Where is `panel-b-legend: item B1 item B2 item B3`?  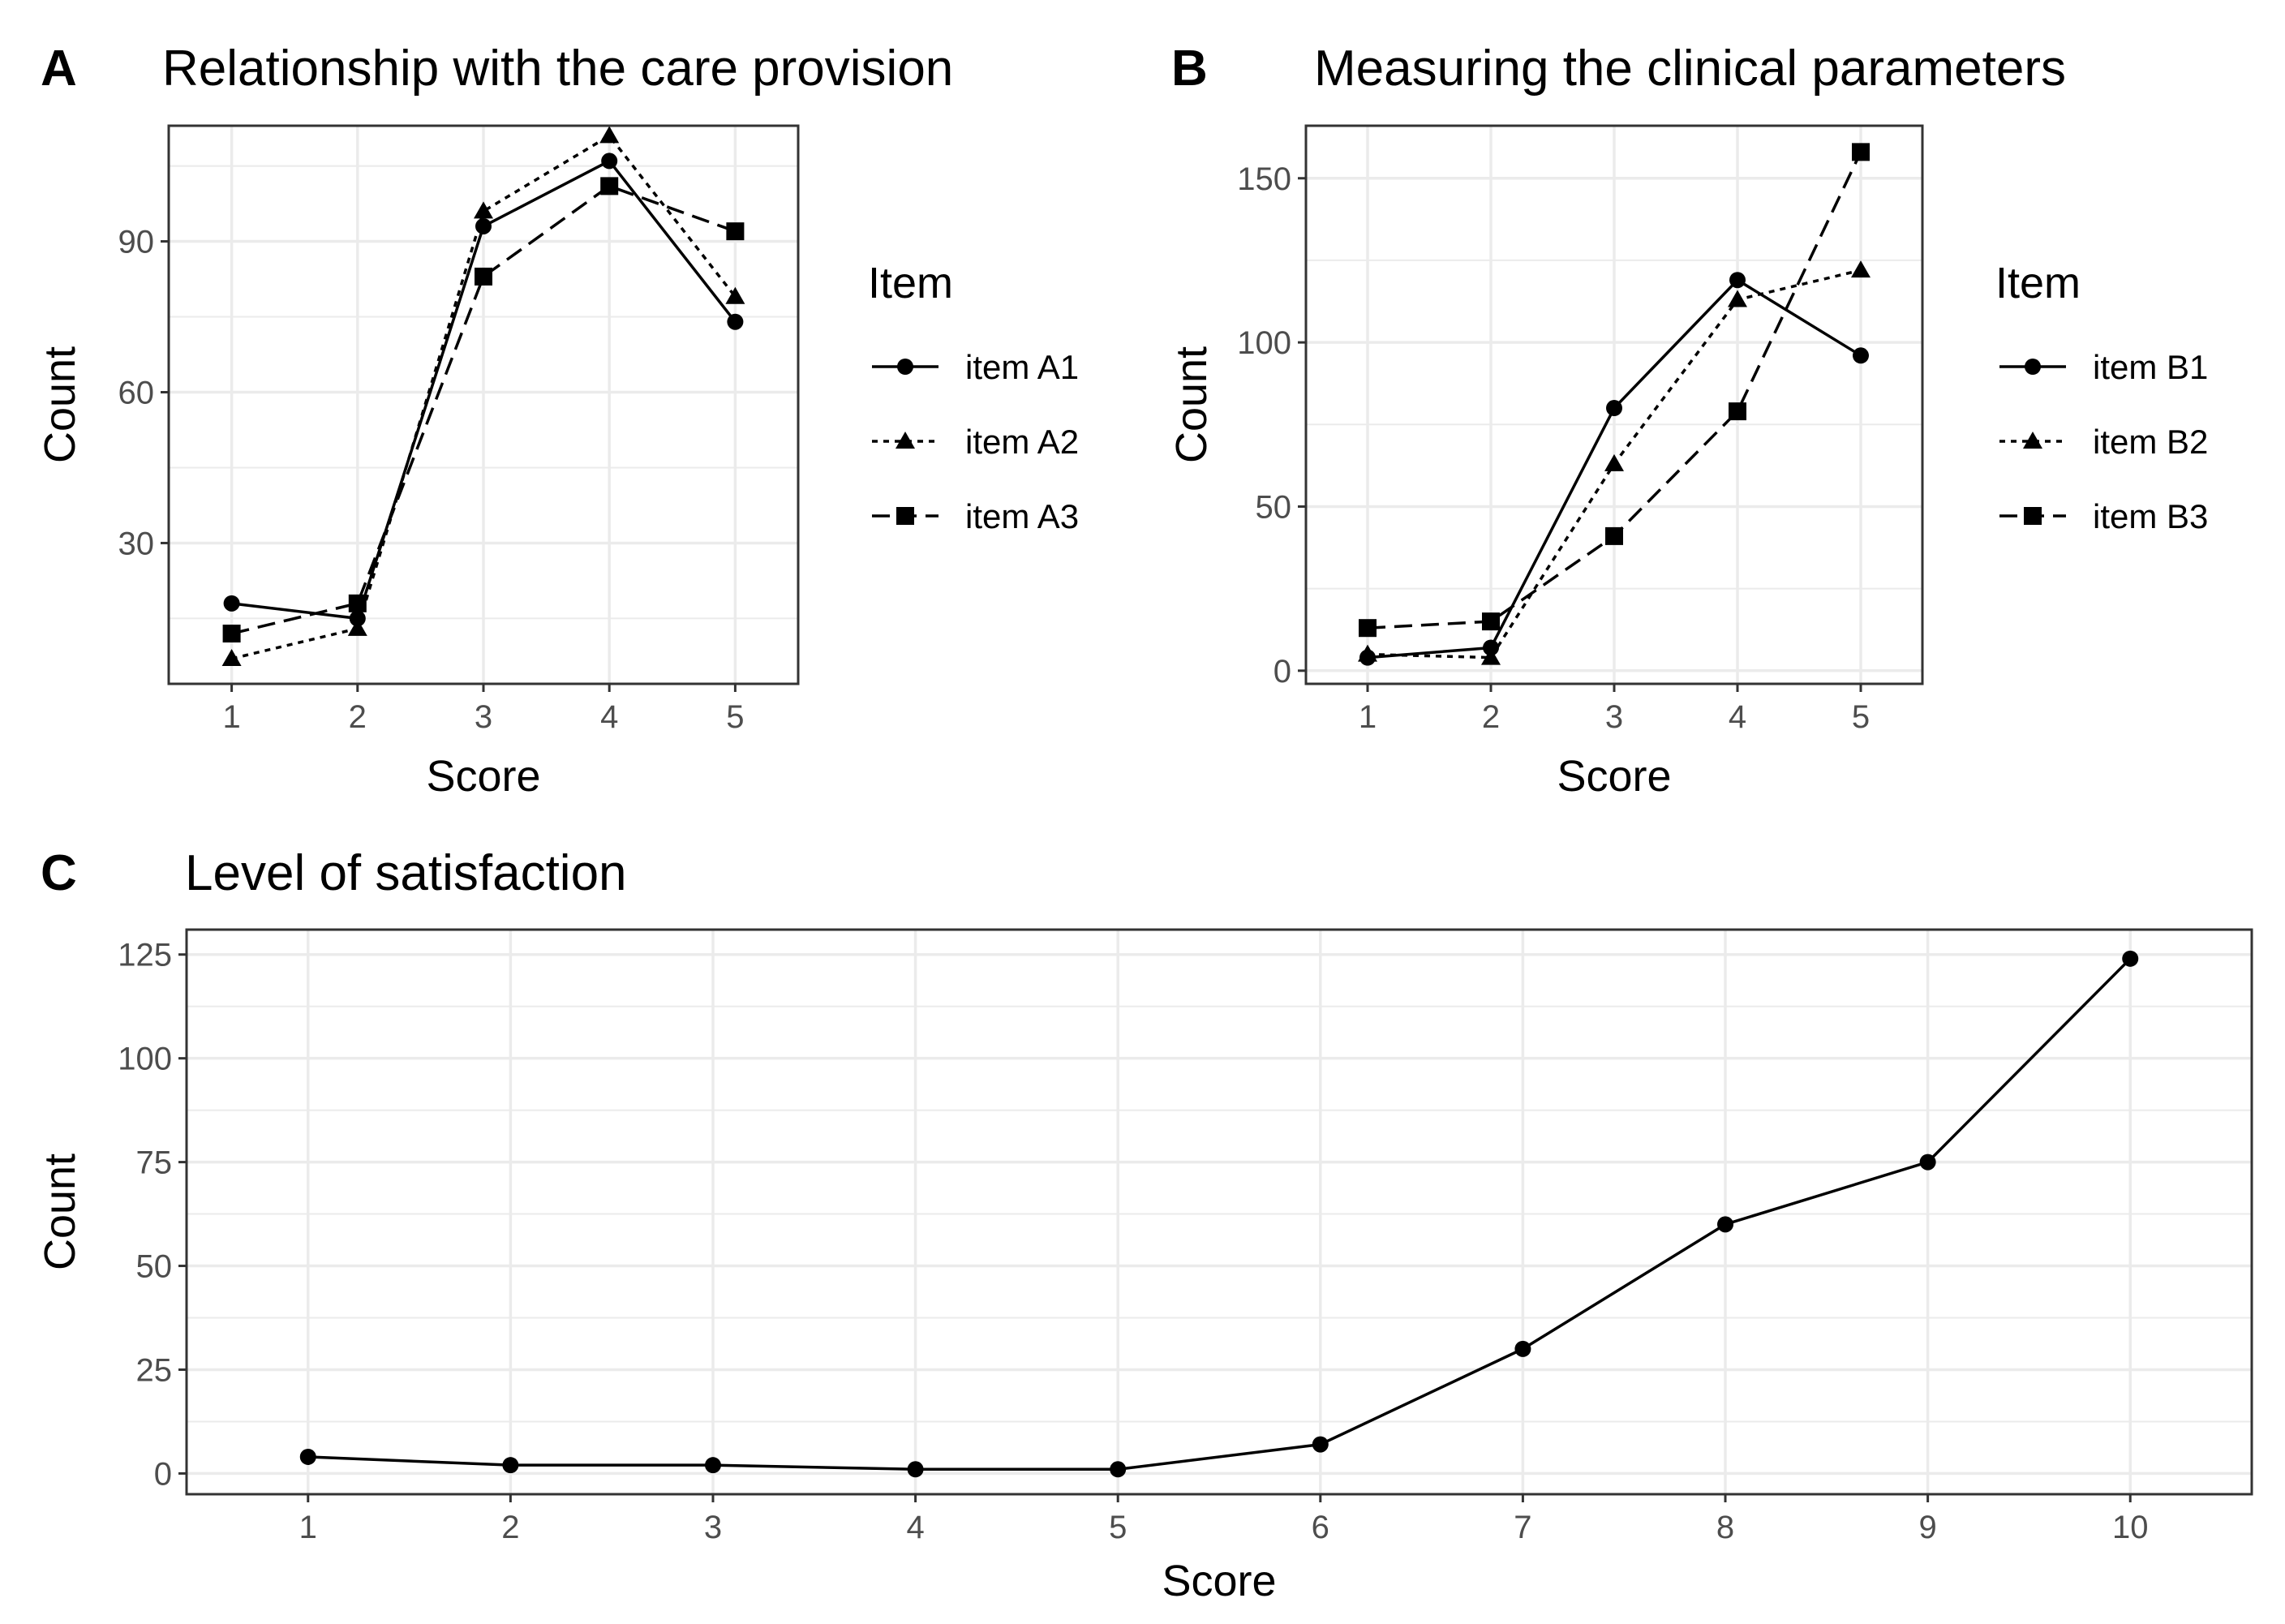
panel-b-legend: item B1 item B2 item B3 is located at coordinates (2103, 441).